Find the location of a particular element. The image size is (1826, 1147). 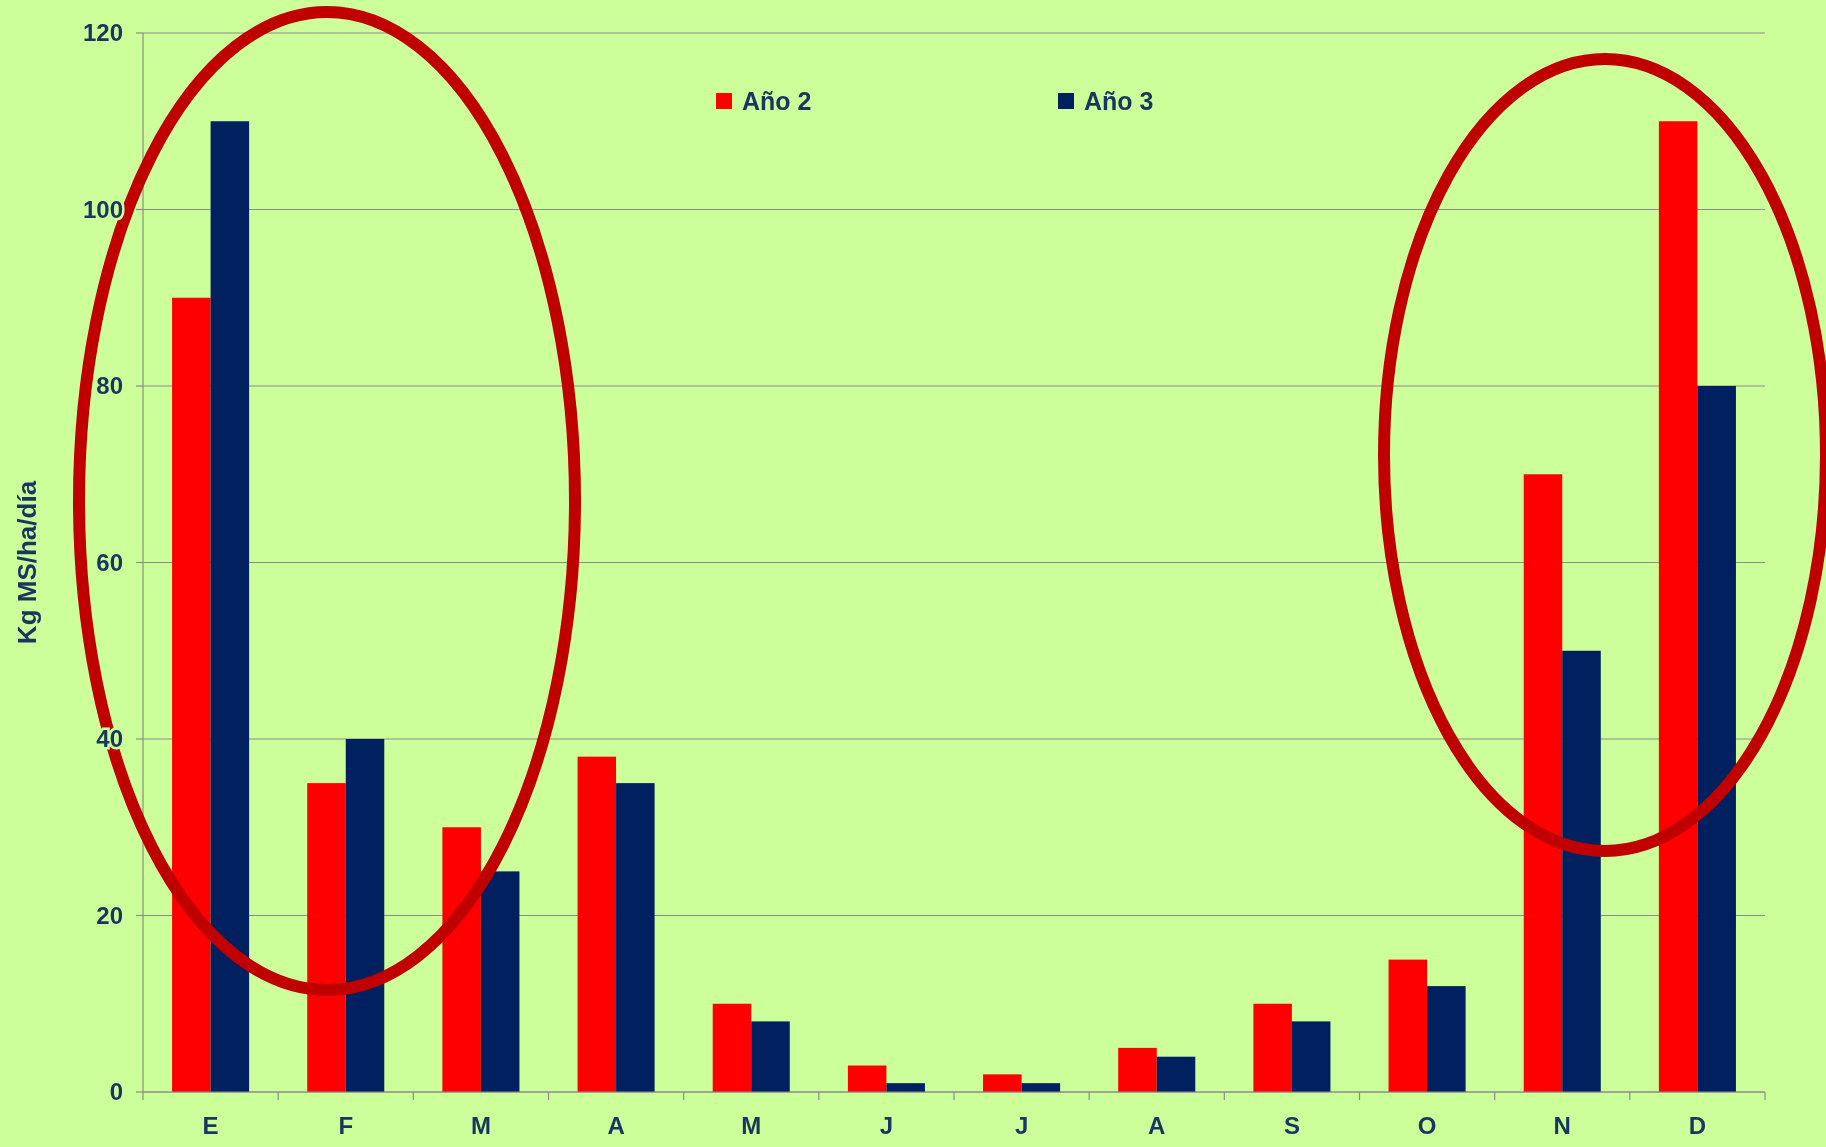

legend-label: Año 3 is located at coordinates (1119, 100).